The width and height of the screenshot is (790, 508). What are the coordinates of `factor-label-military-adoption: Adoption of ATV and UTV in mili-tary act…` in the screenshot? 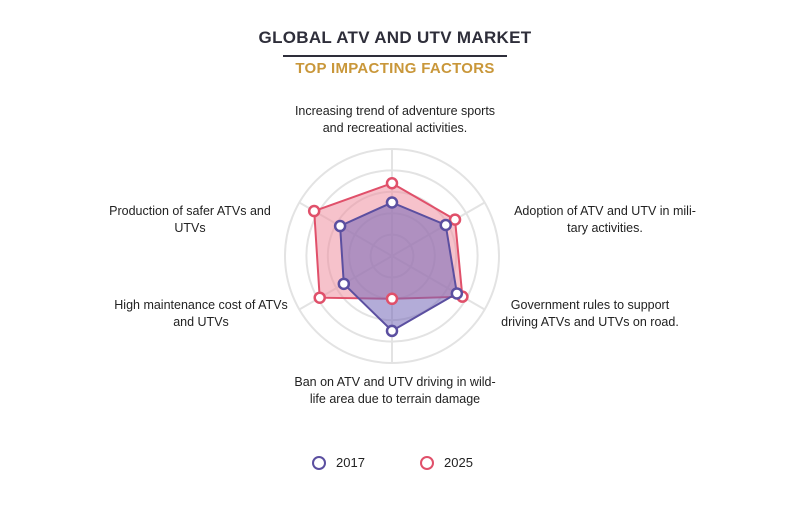 It's located at (605, 219).